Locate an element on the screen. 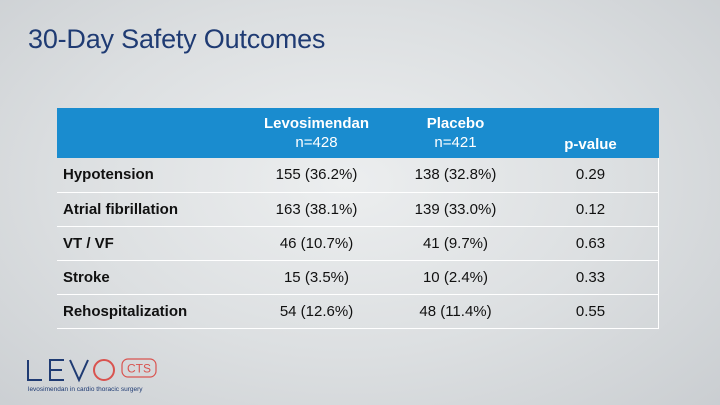 This screenshot has height=405, width=720. cell-levosimendan: 163 (38.1%) is located at coordinates (316, 209).